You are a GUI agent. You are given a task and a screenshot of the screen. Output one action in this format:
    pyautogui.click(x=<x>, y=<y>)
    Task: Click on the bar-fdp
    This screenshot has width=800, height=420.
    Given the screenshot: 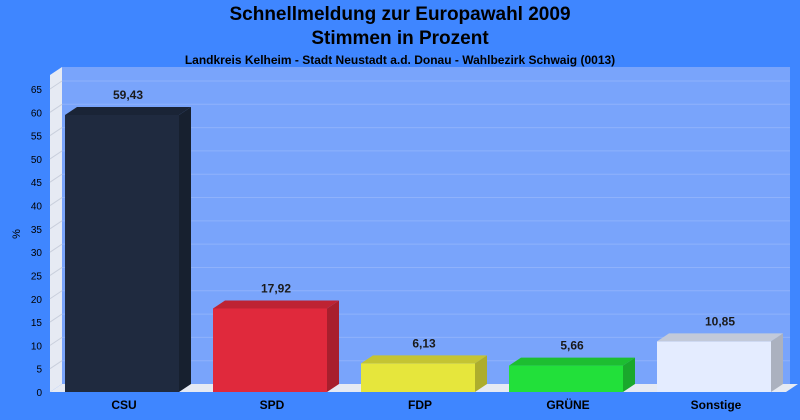 What is the action you would take?
    pyautogui.click(x=424, y=373)
    